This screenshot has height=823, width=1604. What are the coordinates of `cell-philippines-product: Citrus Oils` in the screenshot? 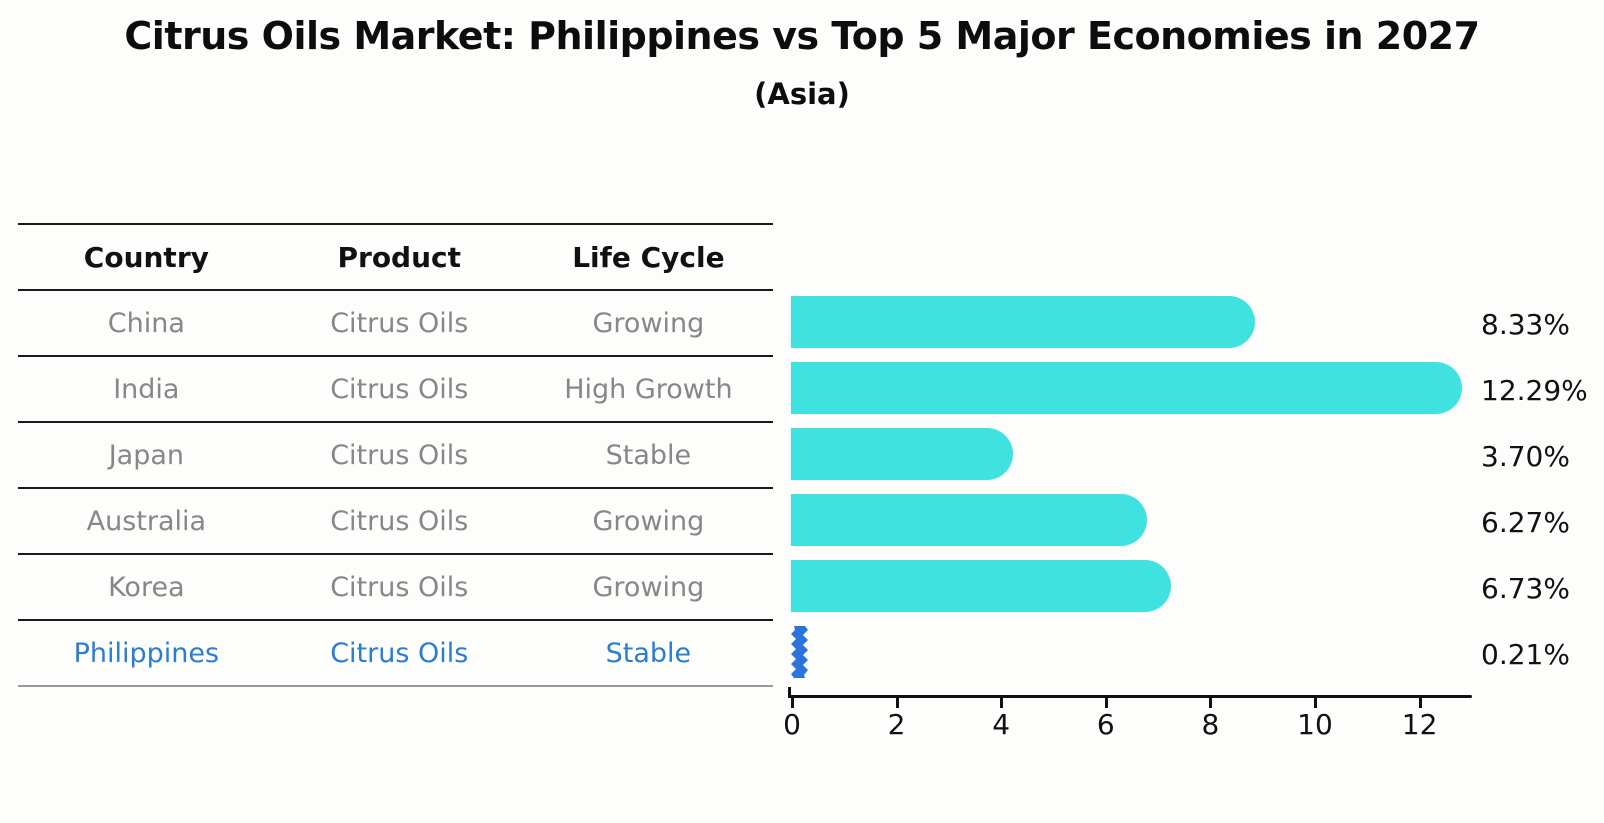 It's located at (399, 653).